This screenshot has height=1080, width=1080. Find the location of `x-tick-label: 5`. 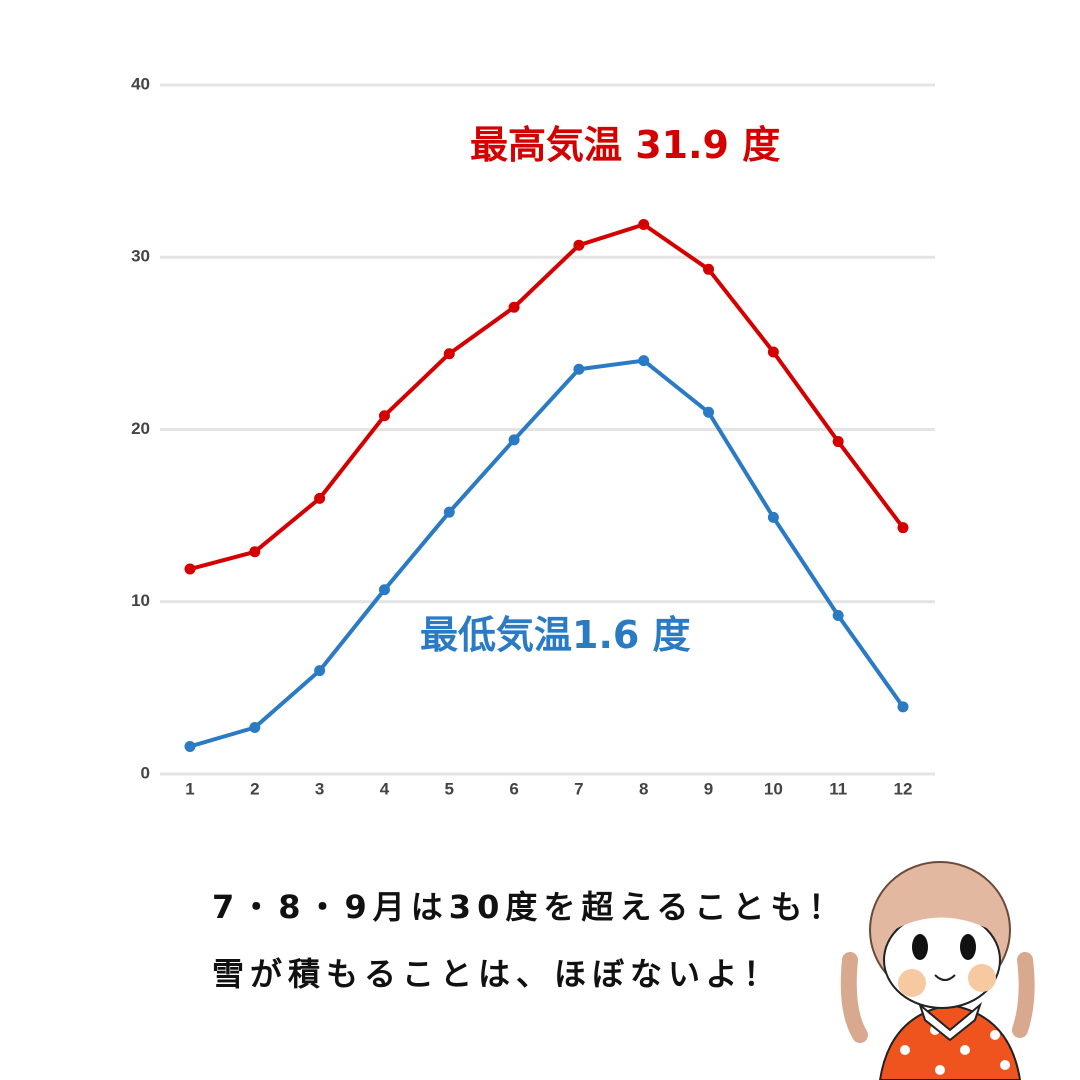

x-tick-label: 5 is located at coordinates (449, 788).